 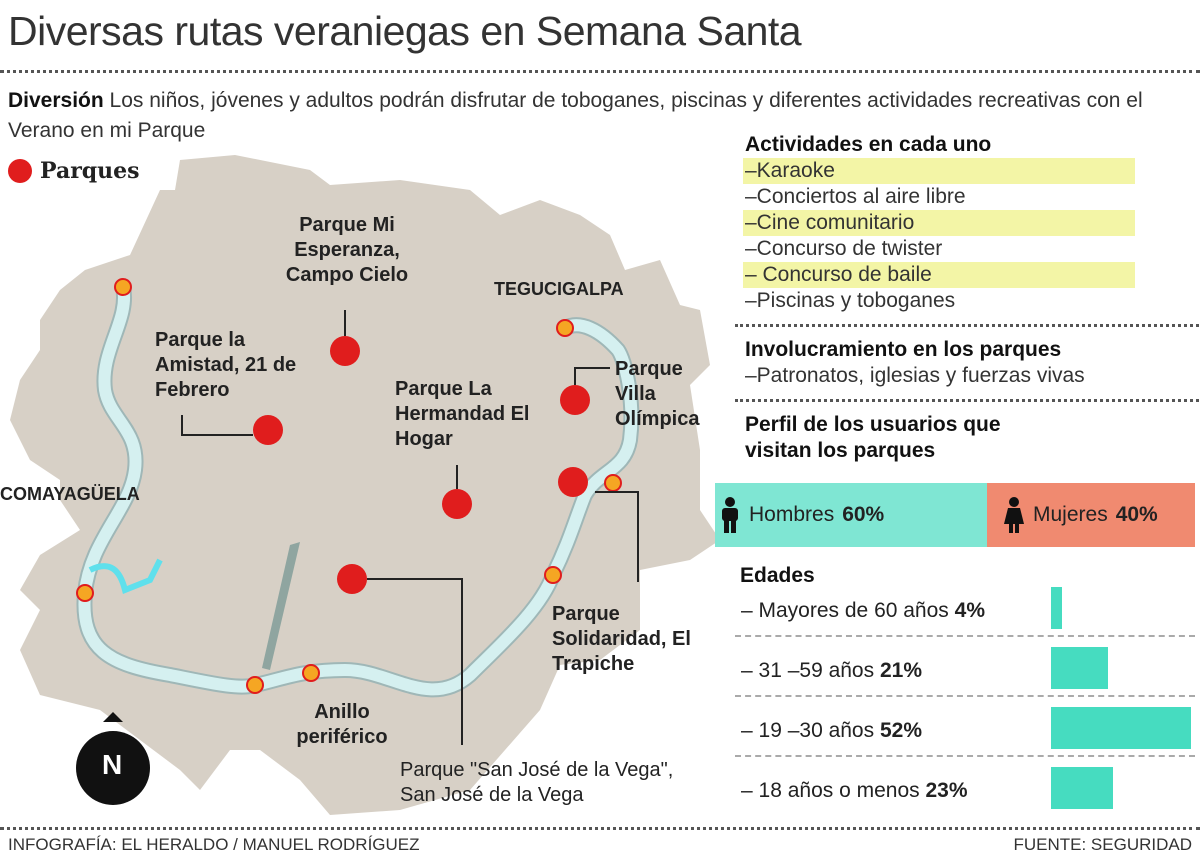 I want to click on park-label: Parque Villa Olímpica, so click(x=657, y=394).